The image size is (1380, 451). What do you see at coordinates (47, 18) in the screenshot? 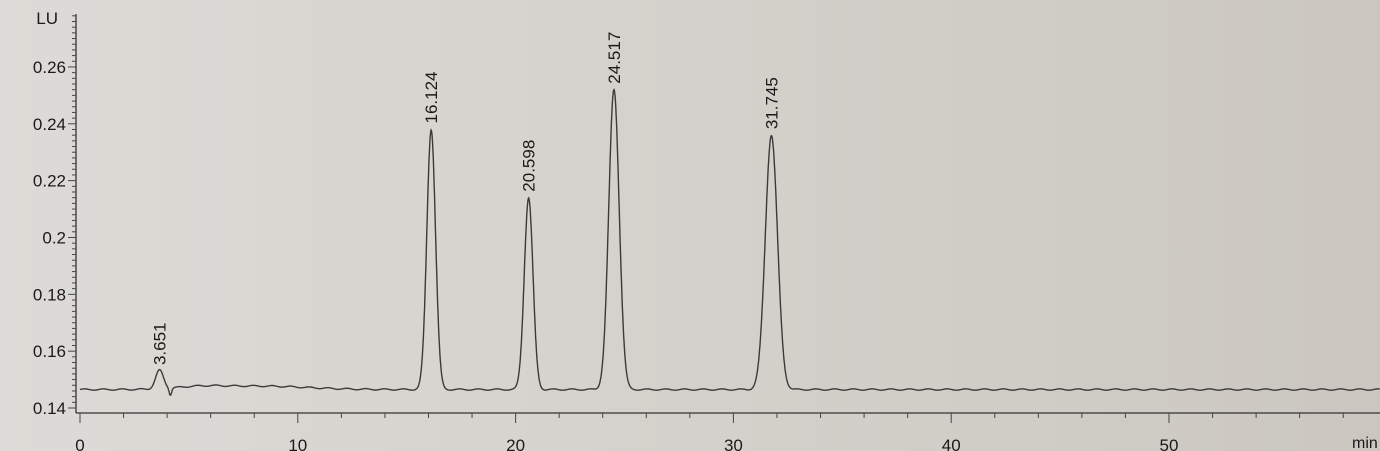
I see `y-axis-unit-label: LU` at bounding box center [47, 18].